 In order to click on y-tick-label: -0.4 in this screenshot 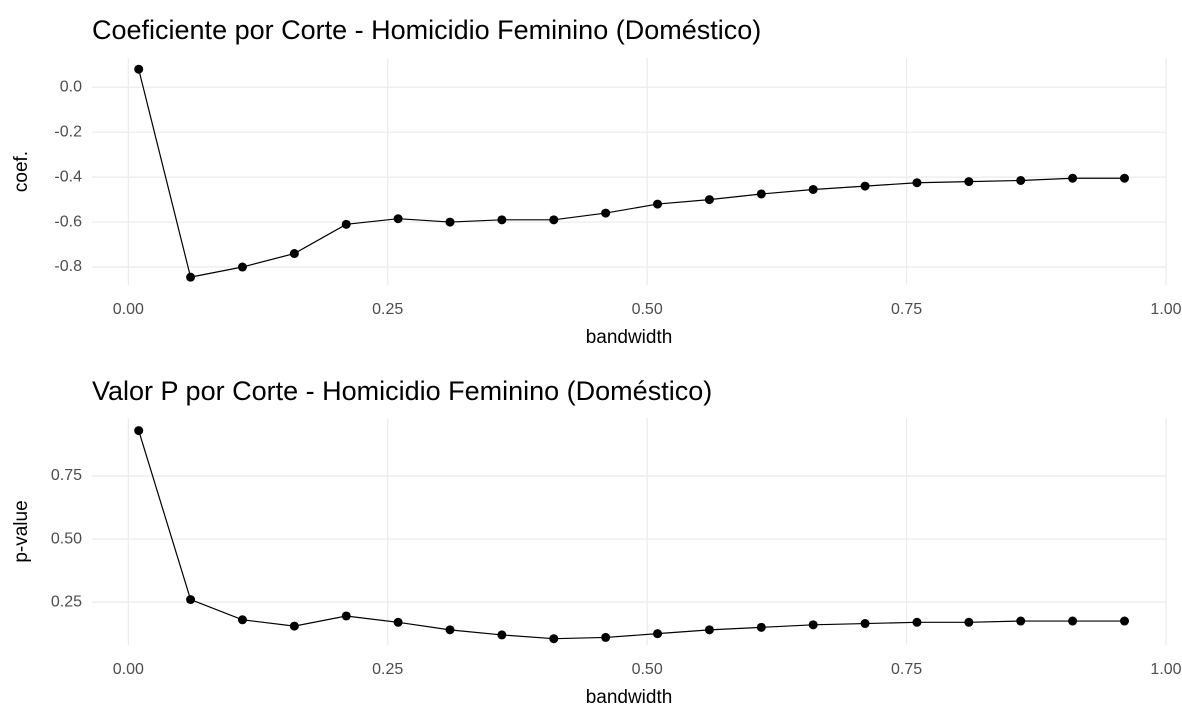, I will do `click(68, 176)`.